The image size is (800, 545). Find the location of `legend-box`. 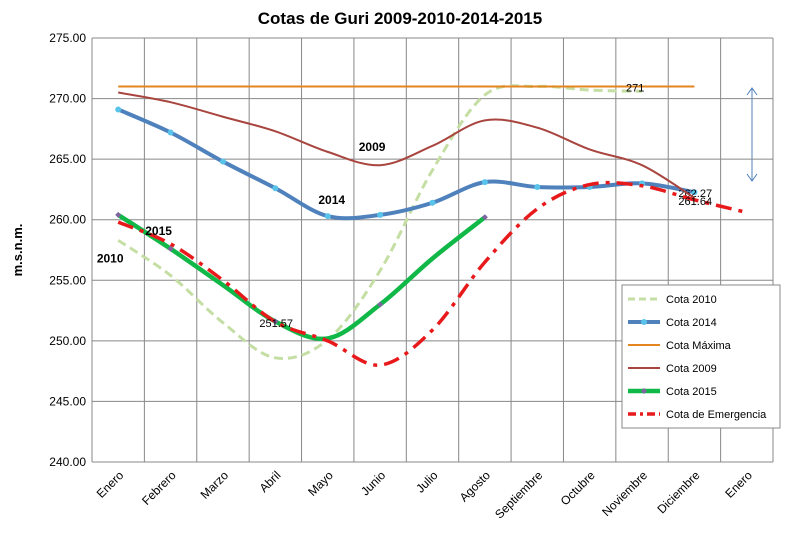

legend-box is located at coordinates (701, 356).